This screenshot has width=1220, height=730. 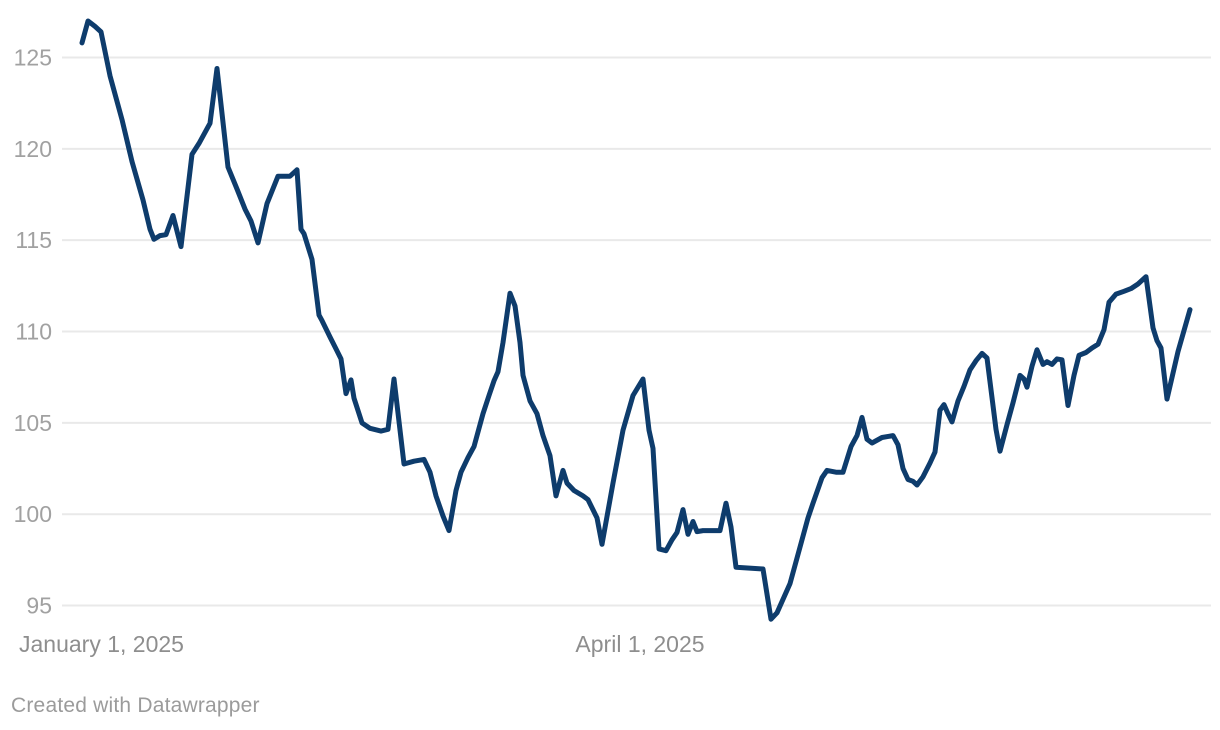 I want to click on y-tick-label: 95, so click(x=39, y=606).